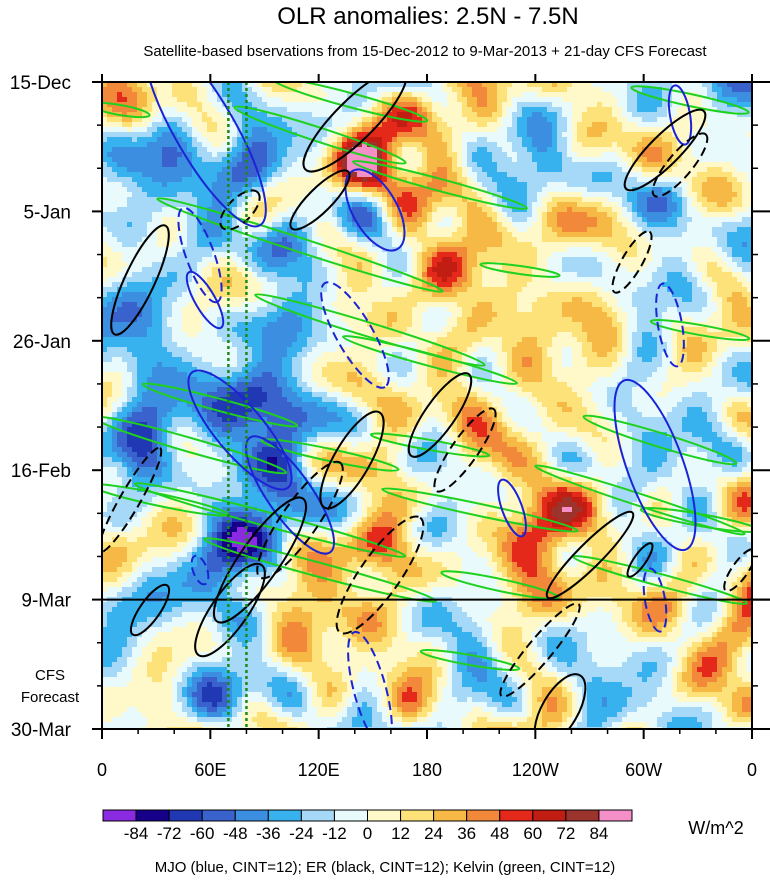 Image resolution: width=770 pixels, height=883 pixels. Describe the element at coordinates (643, 770) in the screenshot. I see `x-tick-label: 60W` at that location.